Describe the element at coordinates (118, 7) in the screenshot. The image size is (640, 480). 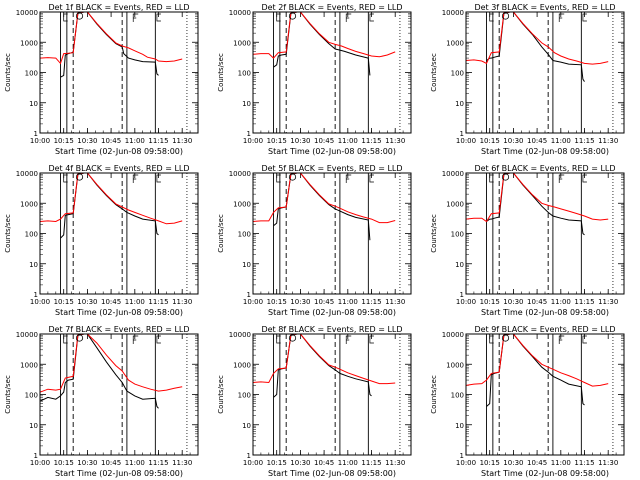
I see `panel-title: Det 1f BLACK = Events, RED = LLD` at that location.